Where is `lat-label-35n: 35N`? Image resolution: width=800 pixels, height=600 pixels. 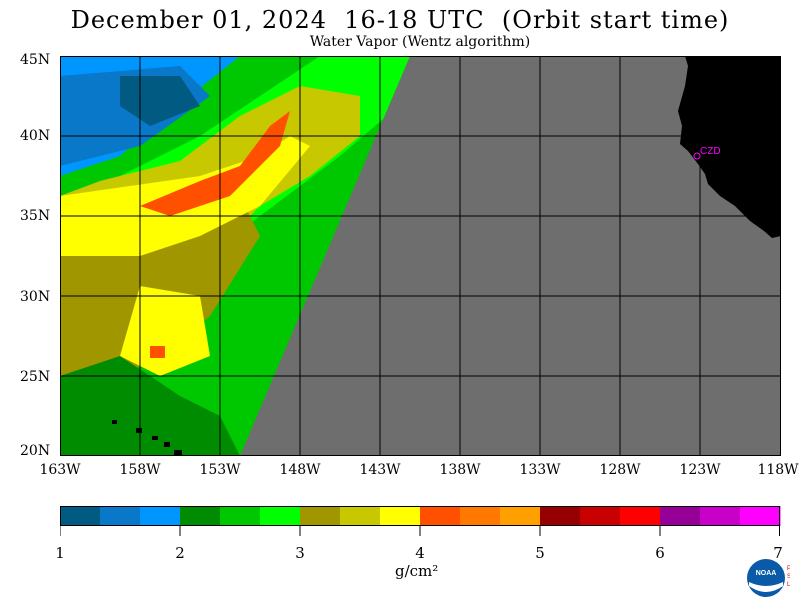
lat-label-35n: 35N is located at coordinates (35, 216).